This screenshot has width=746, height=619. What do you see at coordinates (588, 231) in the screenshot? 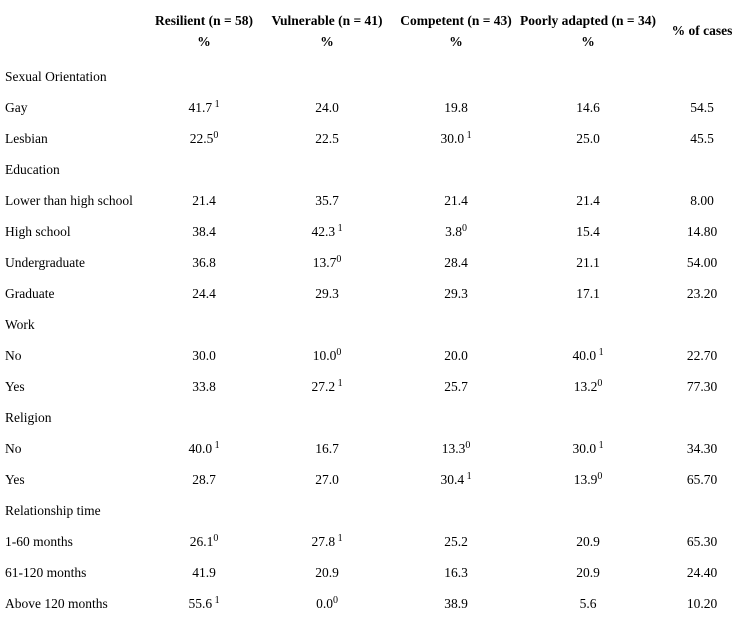
I see `percent-value: 15.4` at bounding box center [588, 231].